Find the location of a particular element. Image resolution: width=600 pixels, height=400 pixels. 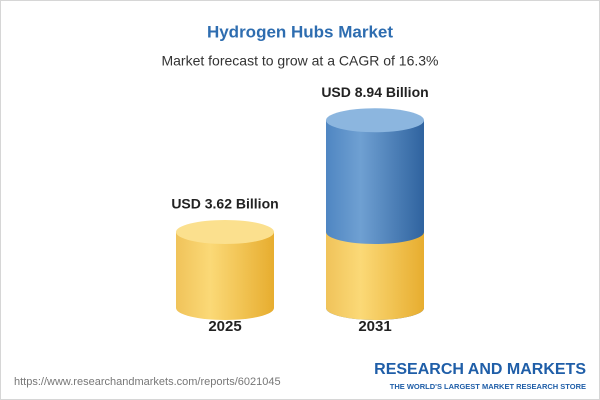

logo: RESEARCH AND MARKETS is located at coordinates (480, 369).